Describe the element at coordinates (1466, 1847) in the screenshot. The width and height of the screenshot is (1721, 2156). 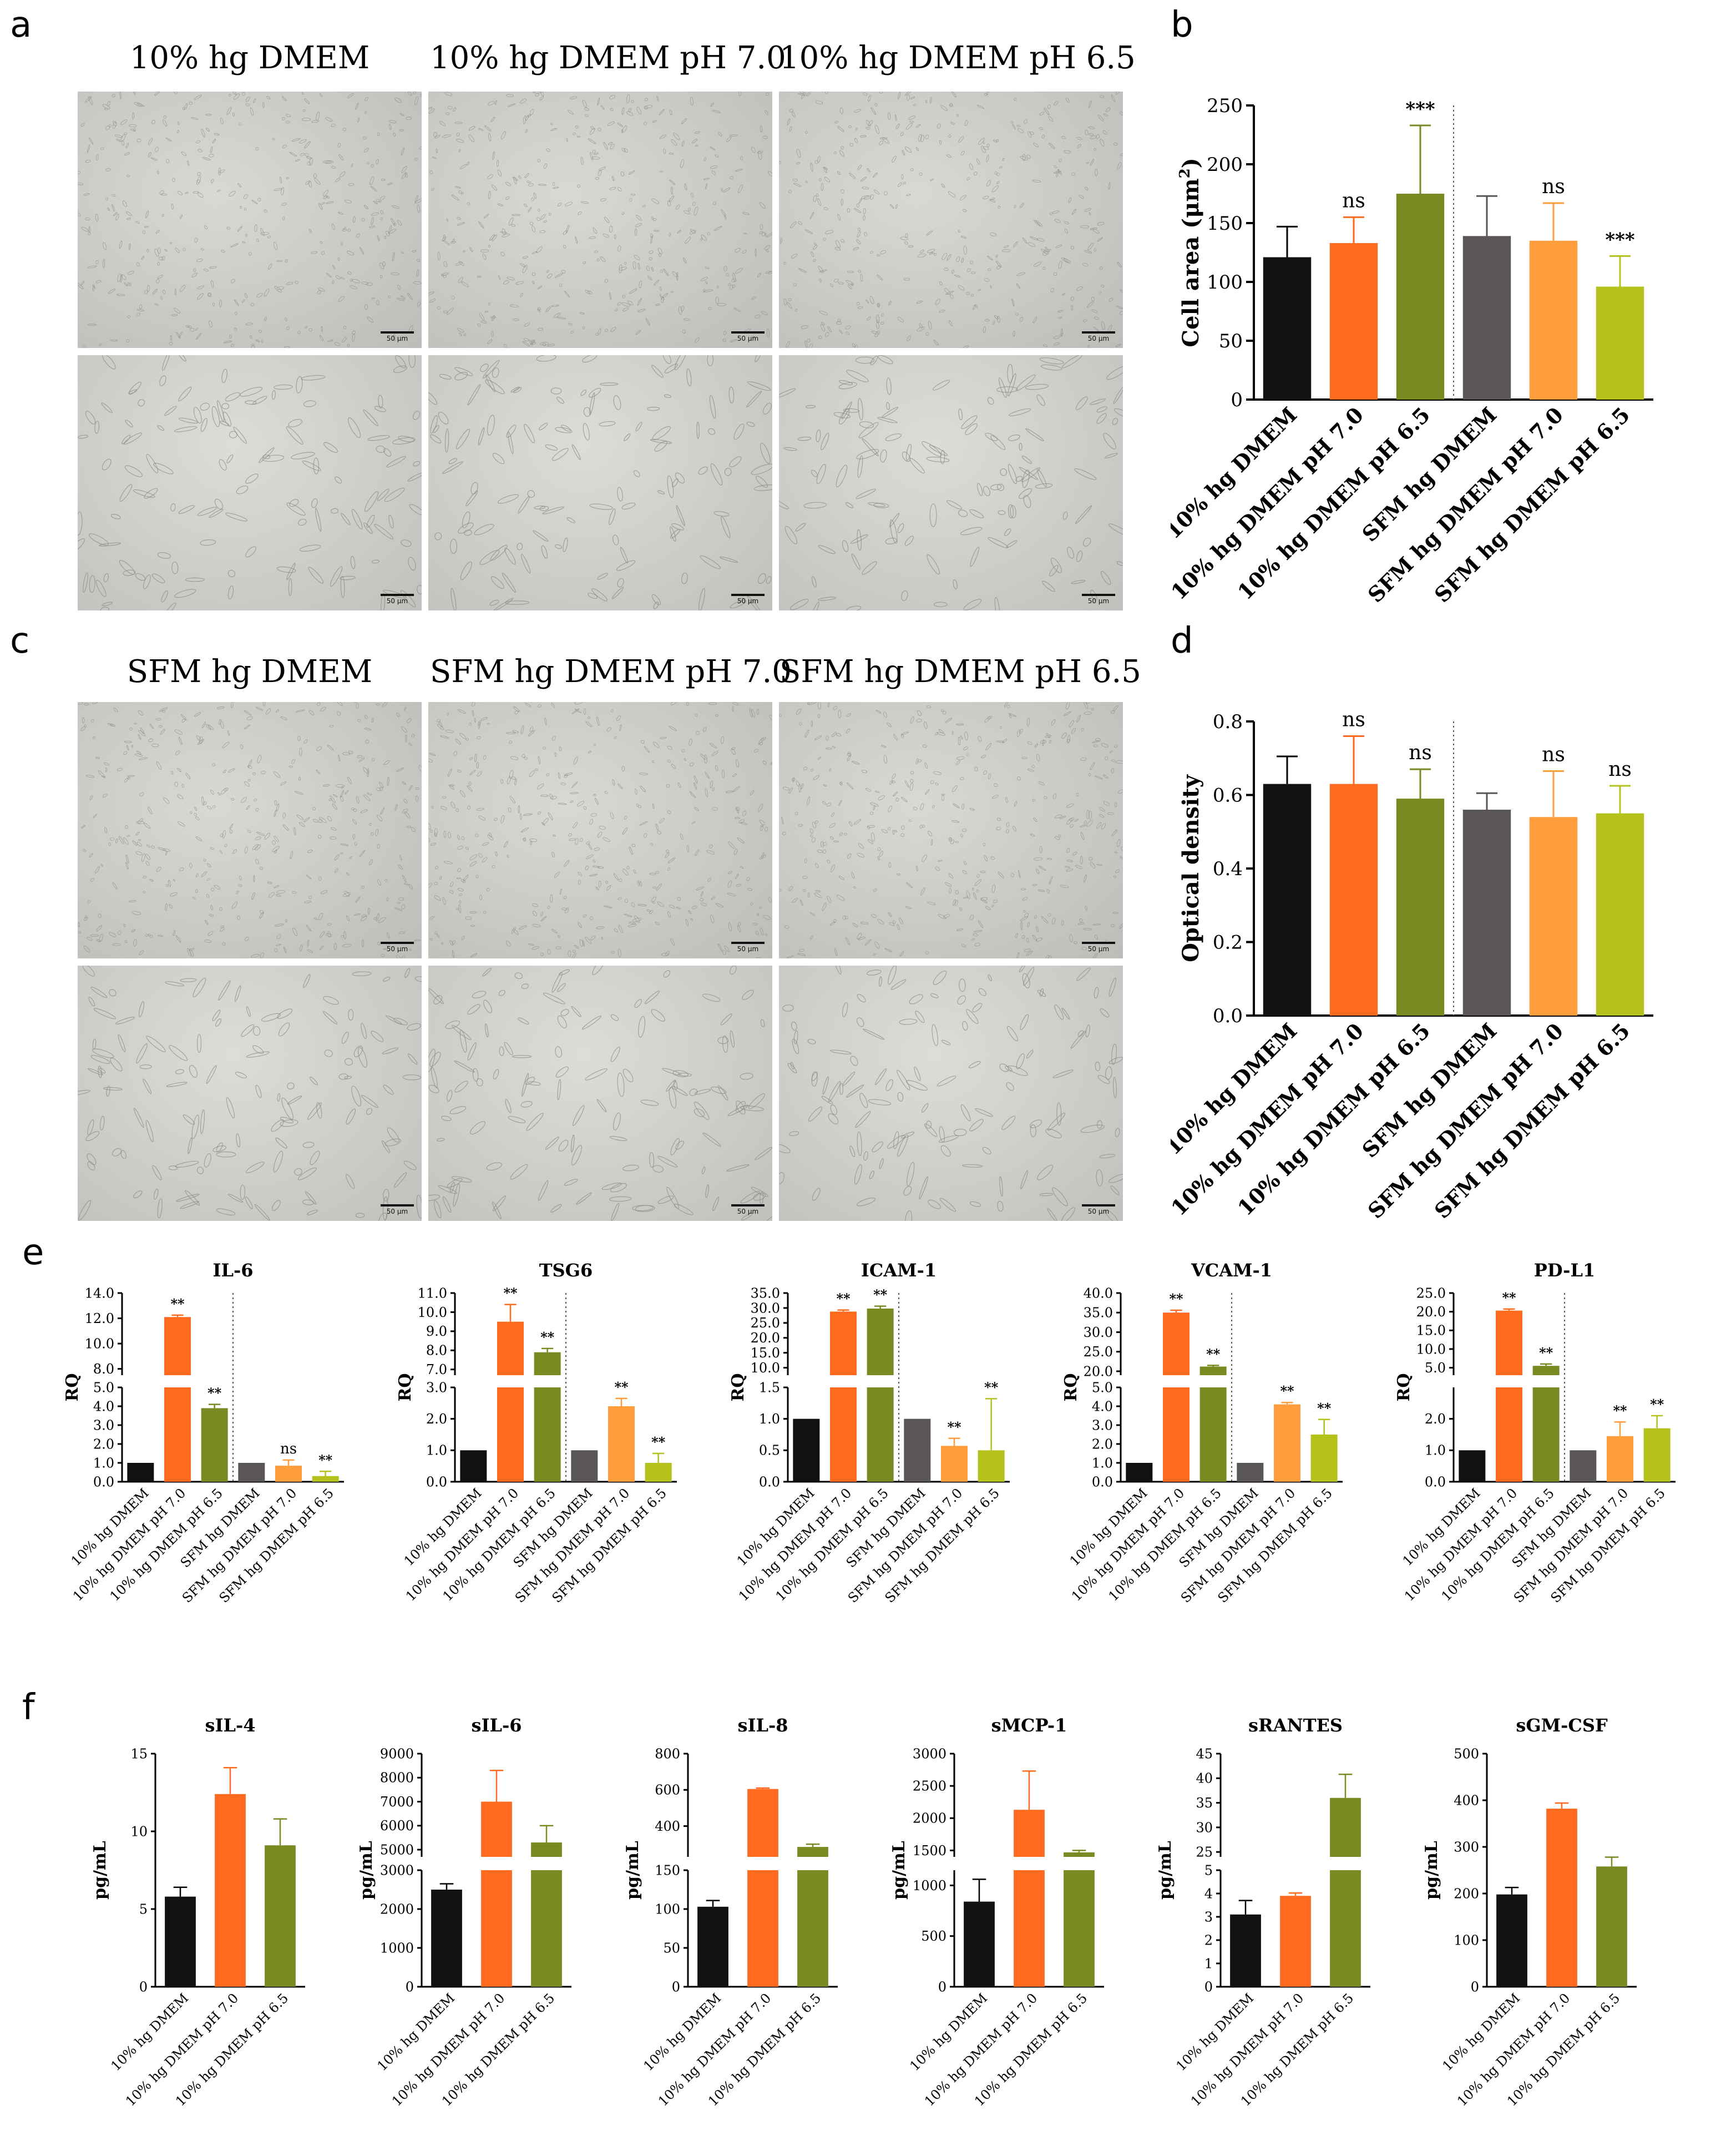
I see `y-tick-label: 300` at that location.